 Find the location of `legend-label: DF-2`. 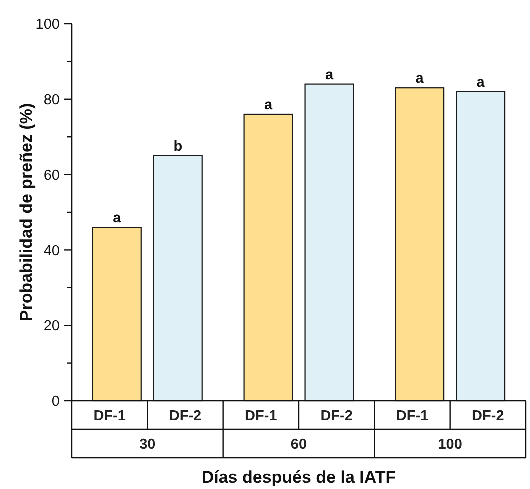

legend-label: DF-2 is located at coordinates (185, 416).